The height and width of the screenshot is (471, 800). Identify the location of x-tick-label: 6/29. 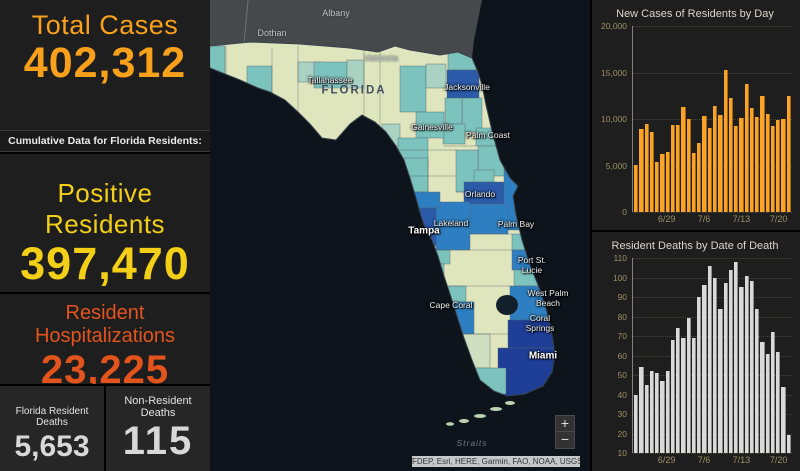
(666, 460).